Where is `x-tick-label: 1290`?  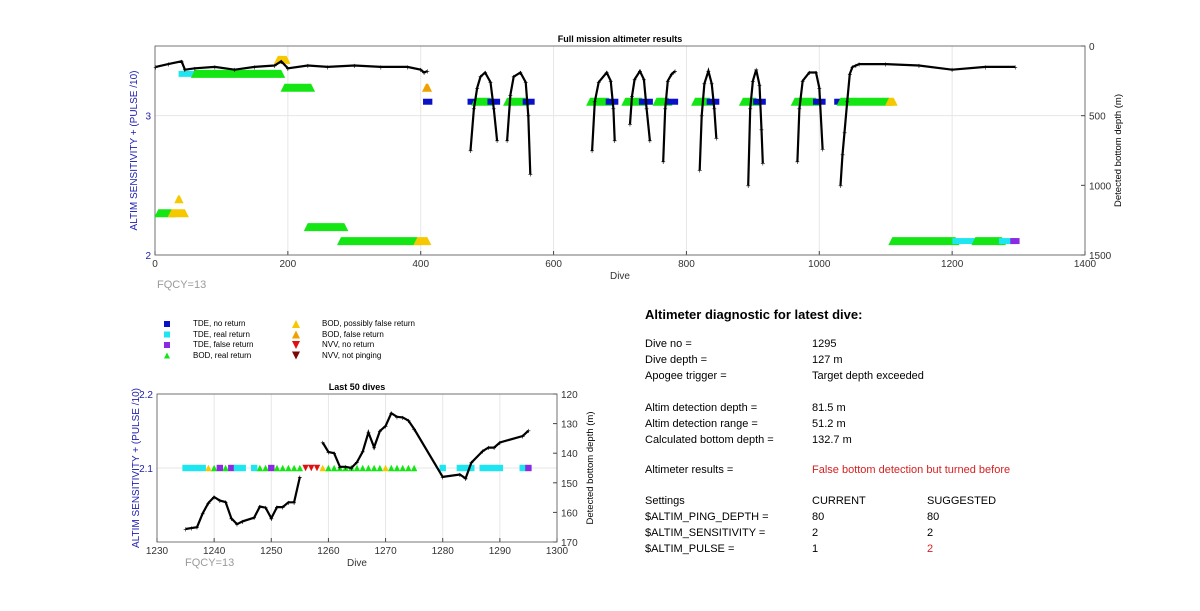
x-tick-label: 1290 is located at coordinates (500, 551).